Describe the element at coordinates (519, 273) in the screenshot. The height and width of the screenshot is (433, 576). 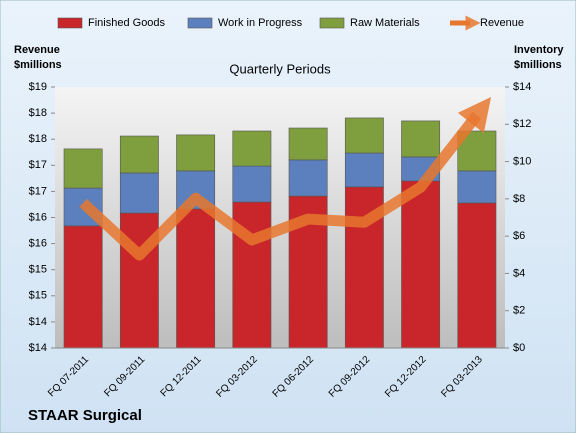
I see `y2-tick-label: $4` at that location.